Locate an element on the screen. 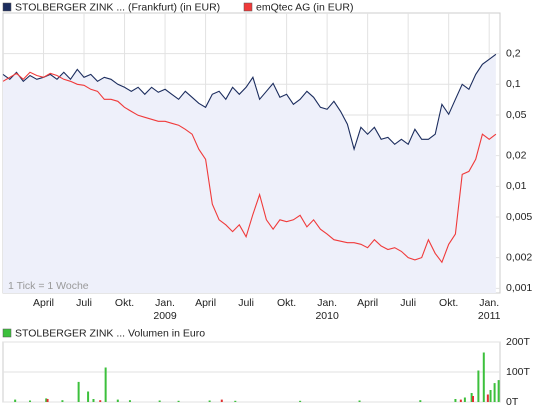 This screenshot has height=410, width=545. legend-label: STOLBERGER ZINK ... (Frankfurt) (in EUR) is located at coordinates (117, 7).